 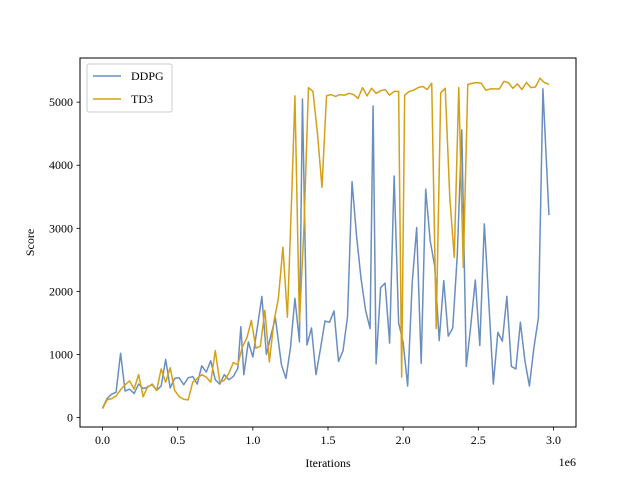 I want to click on x-axis-offset-label: 1e6, so click(x=567, y=462).